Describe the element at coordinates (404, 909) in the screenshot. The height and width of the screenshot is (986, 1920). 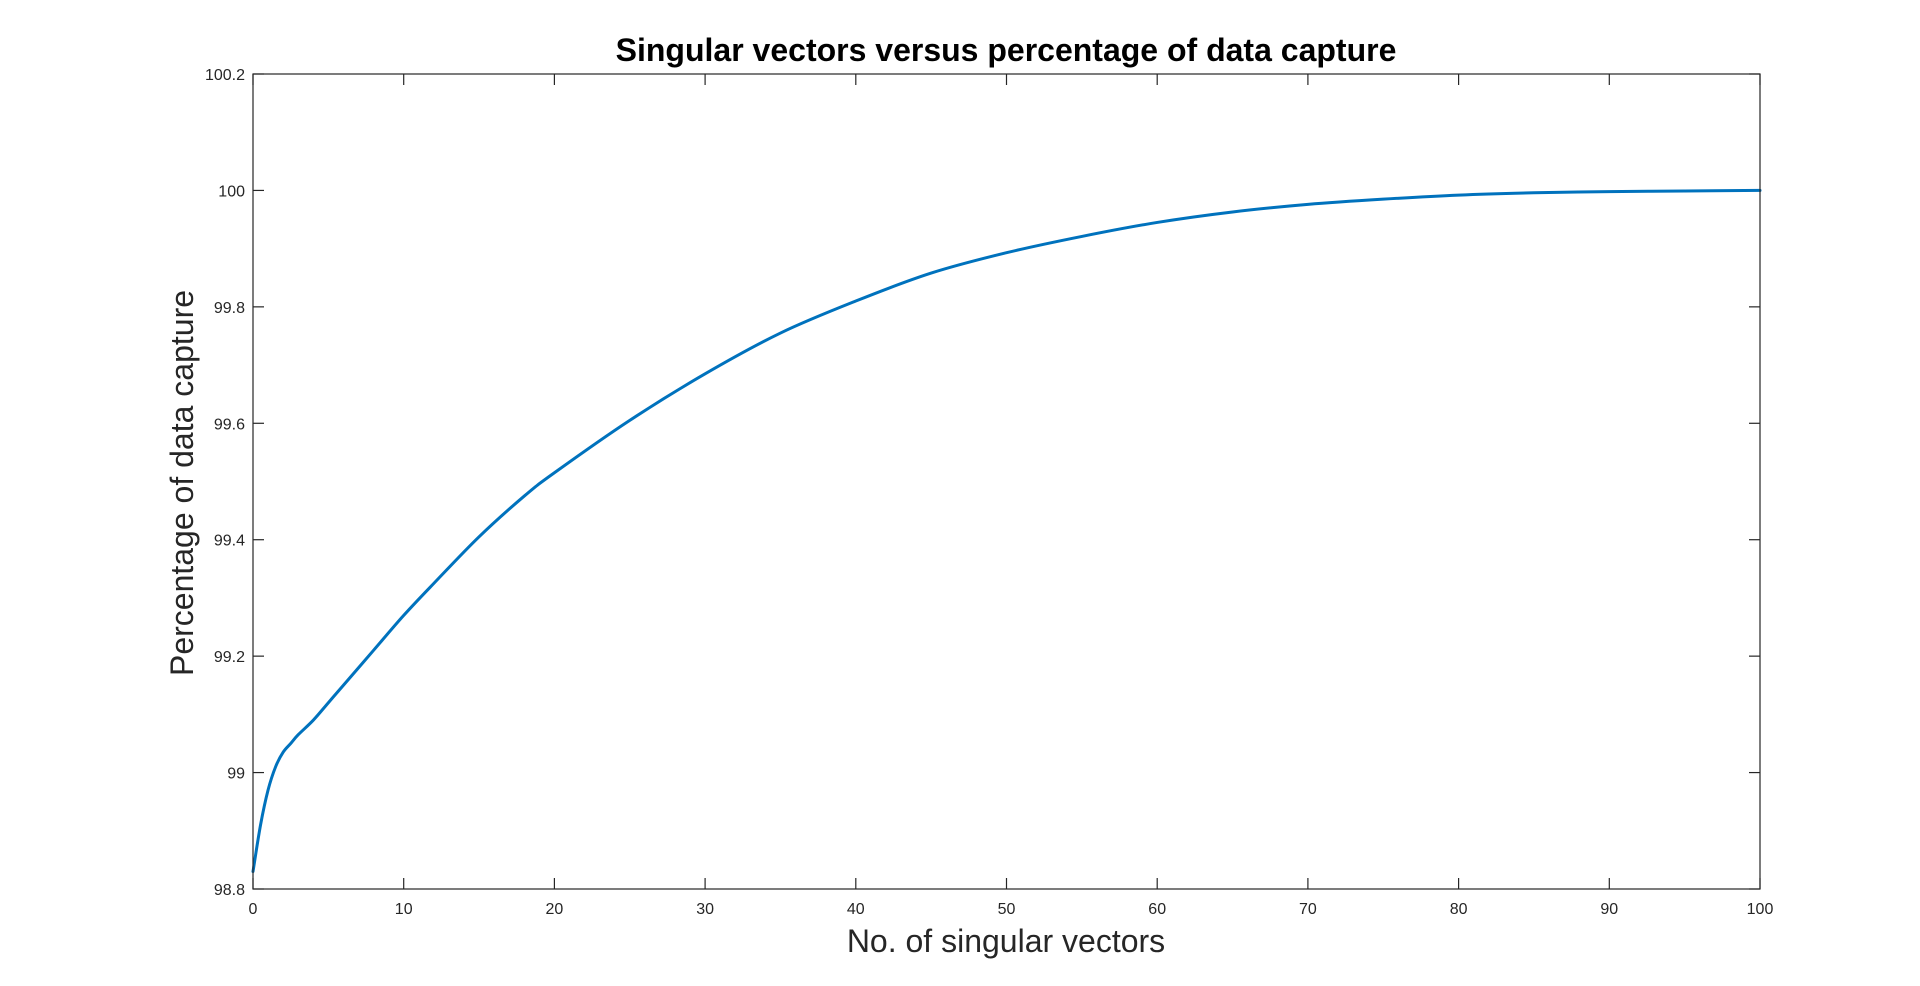
I see `x-tick-label: 10` at that location.